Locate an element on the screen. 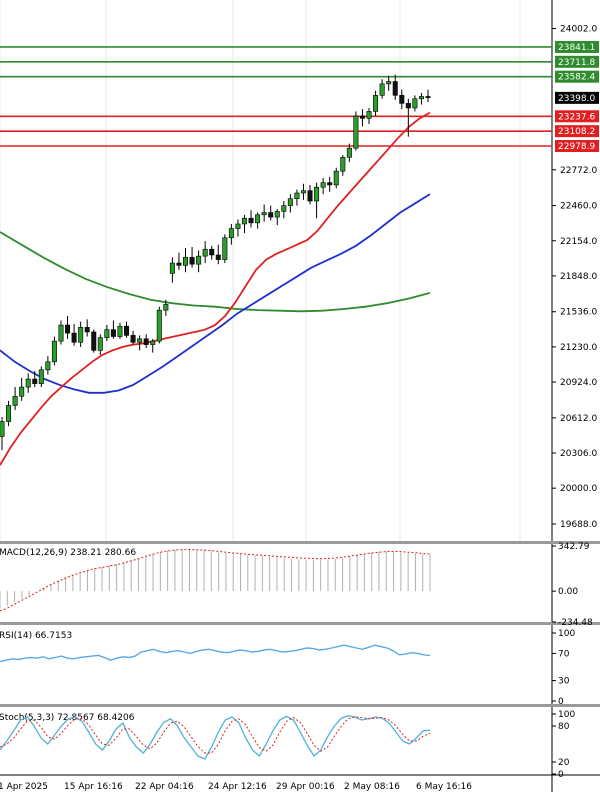 The height and width of the screenshot is (792, 600). y-tick-label: 21848.0 is located at coordinates (578, 277).